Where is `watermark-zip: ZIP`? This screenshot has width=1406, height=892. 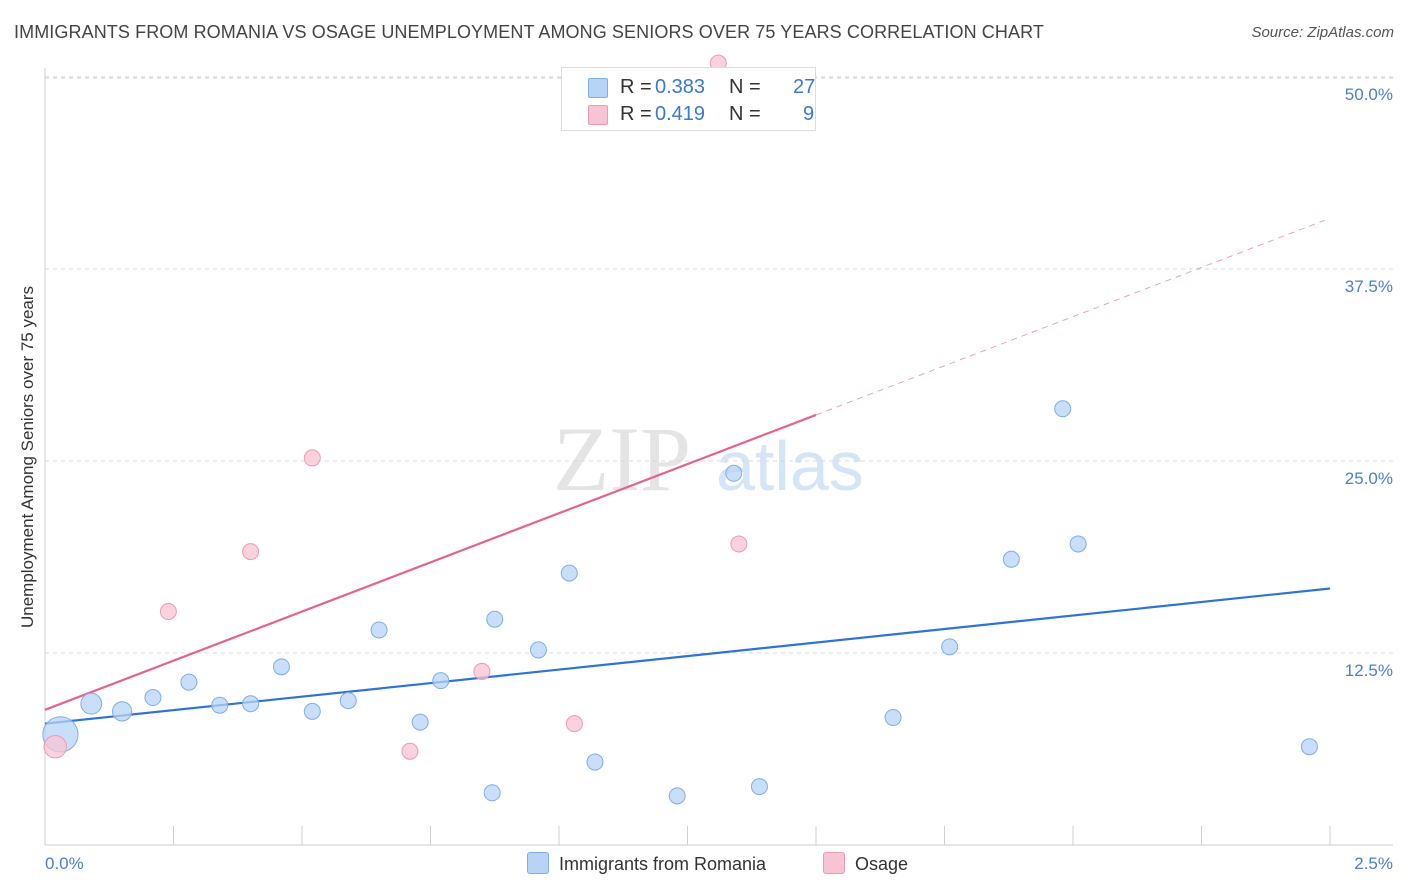
watermark-zip: ZIP is located at coordinates (622, 459).